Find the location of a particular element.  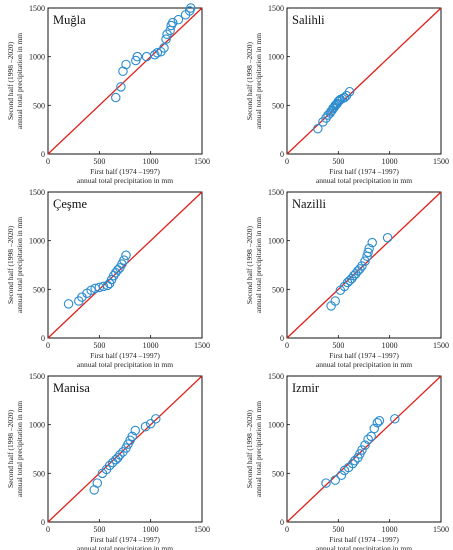

panel-title: Izmir is located at coordinates (306, 388).